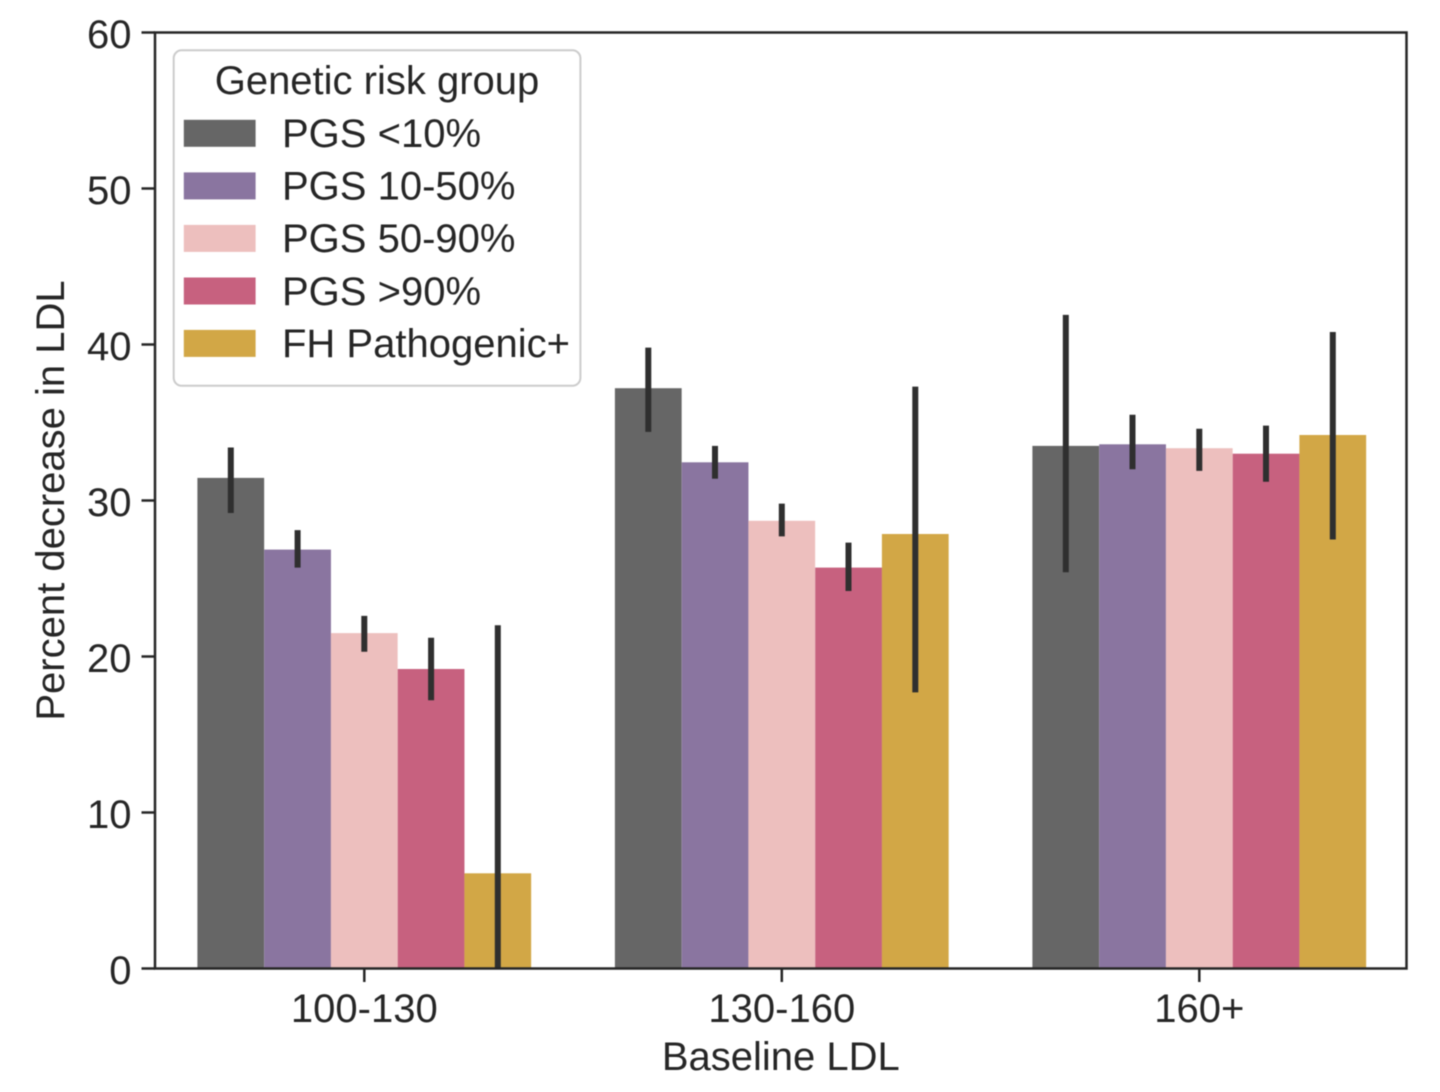 This screenshot has width=1440, height=1092. Describe the element at coordinates (109, 815) in the screenshot. I see `svg-text: 10` at that location.